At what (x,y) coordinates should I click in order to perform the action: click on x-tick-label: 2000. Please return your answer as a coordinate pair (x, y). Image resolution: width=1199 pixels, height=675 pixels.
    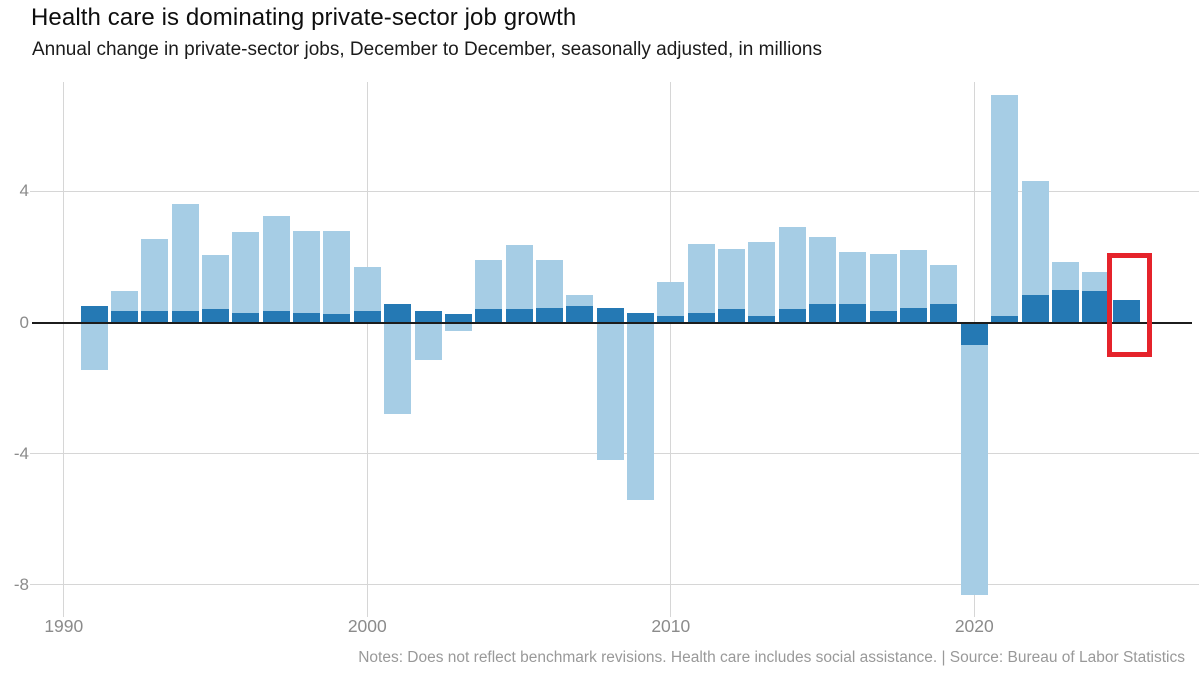
    Looking at the image, I should click on (367, 626).